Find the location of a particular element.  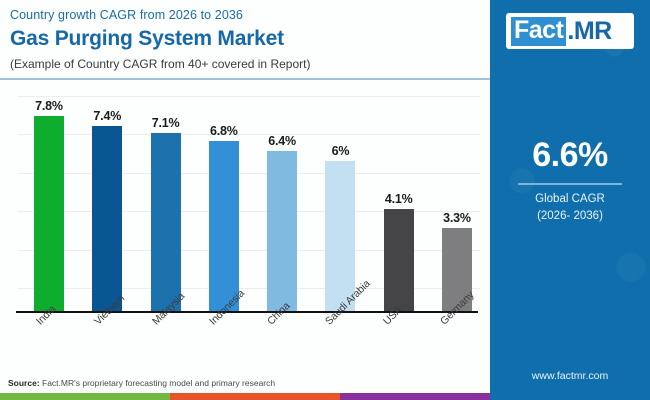

bar-group: 6% is located at coordinates (340, 203).